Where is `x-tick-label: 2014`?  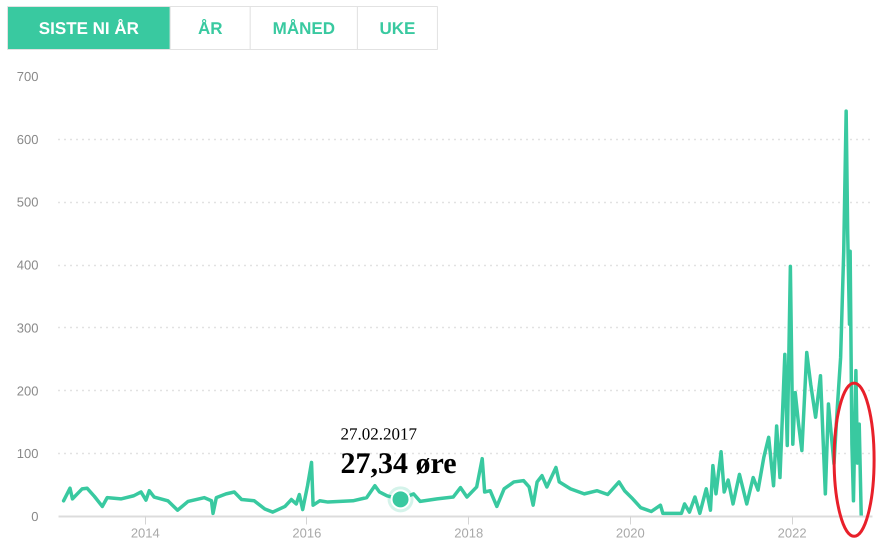 x-tick-label: 2014 is located at coordinates (145, 533).